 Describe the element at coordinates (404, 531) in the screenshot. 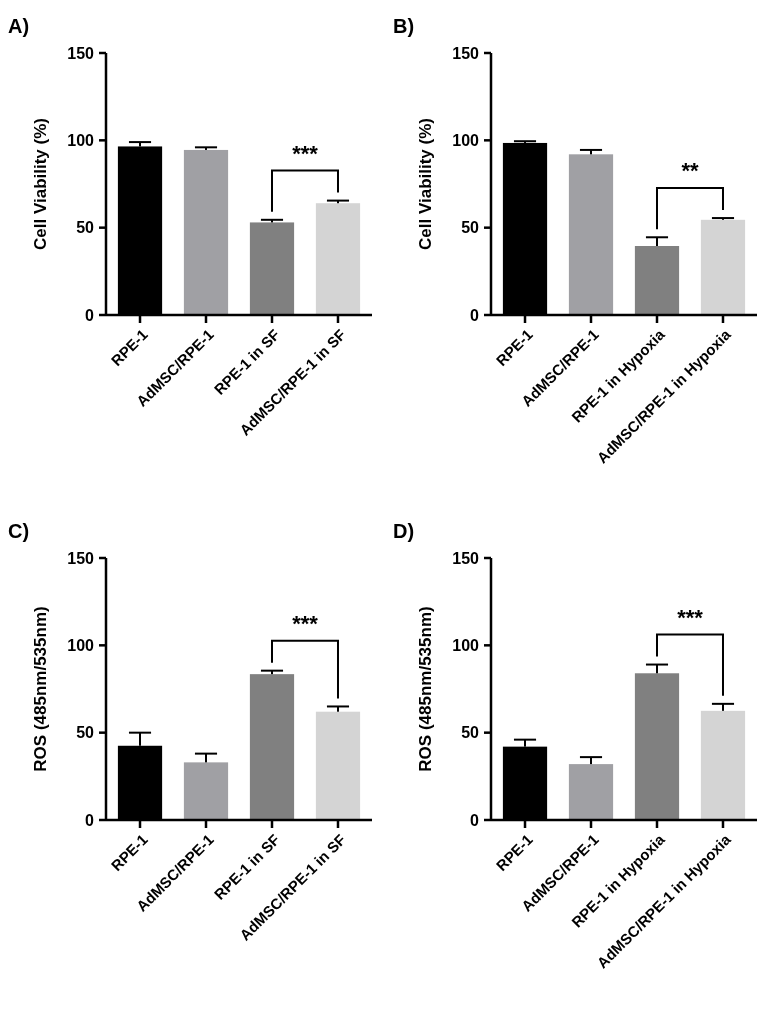

I see `chart-title: D)` at that location.